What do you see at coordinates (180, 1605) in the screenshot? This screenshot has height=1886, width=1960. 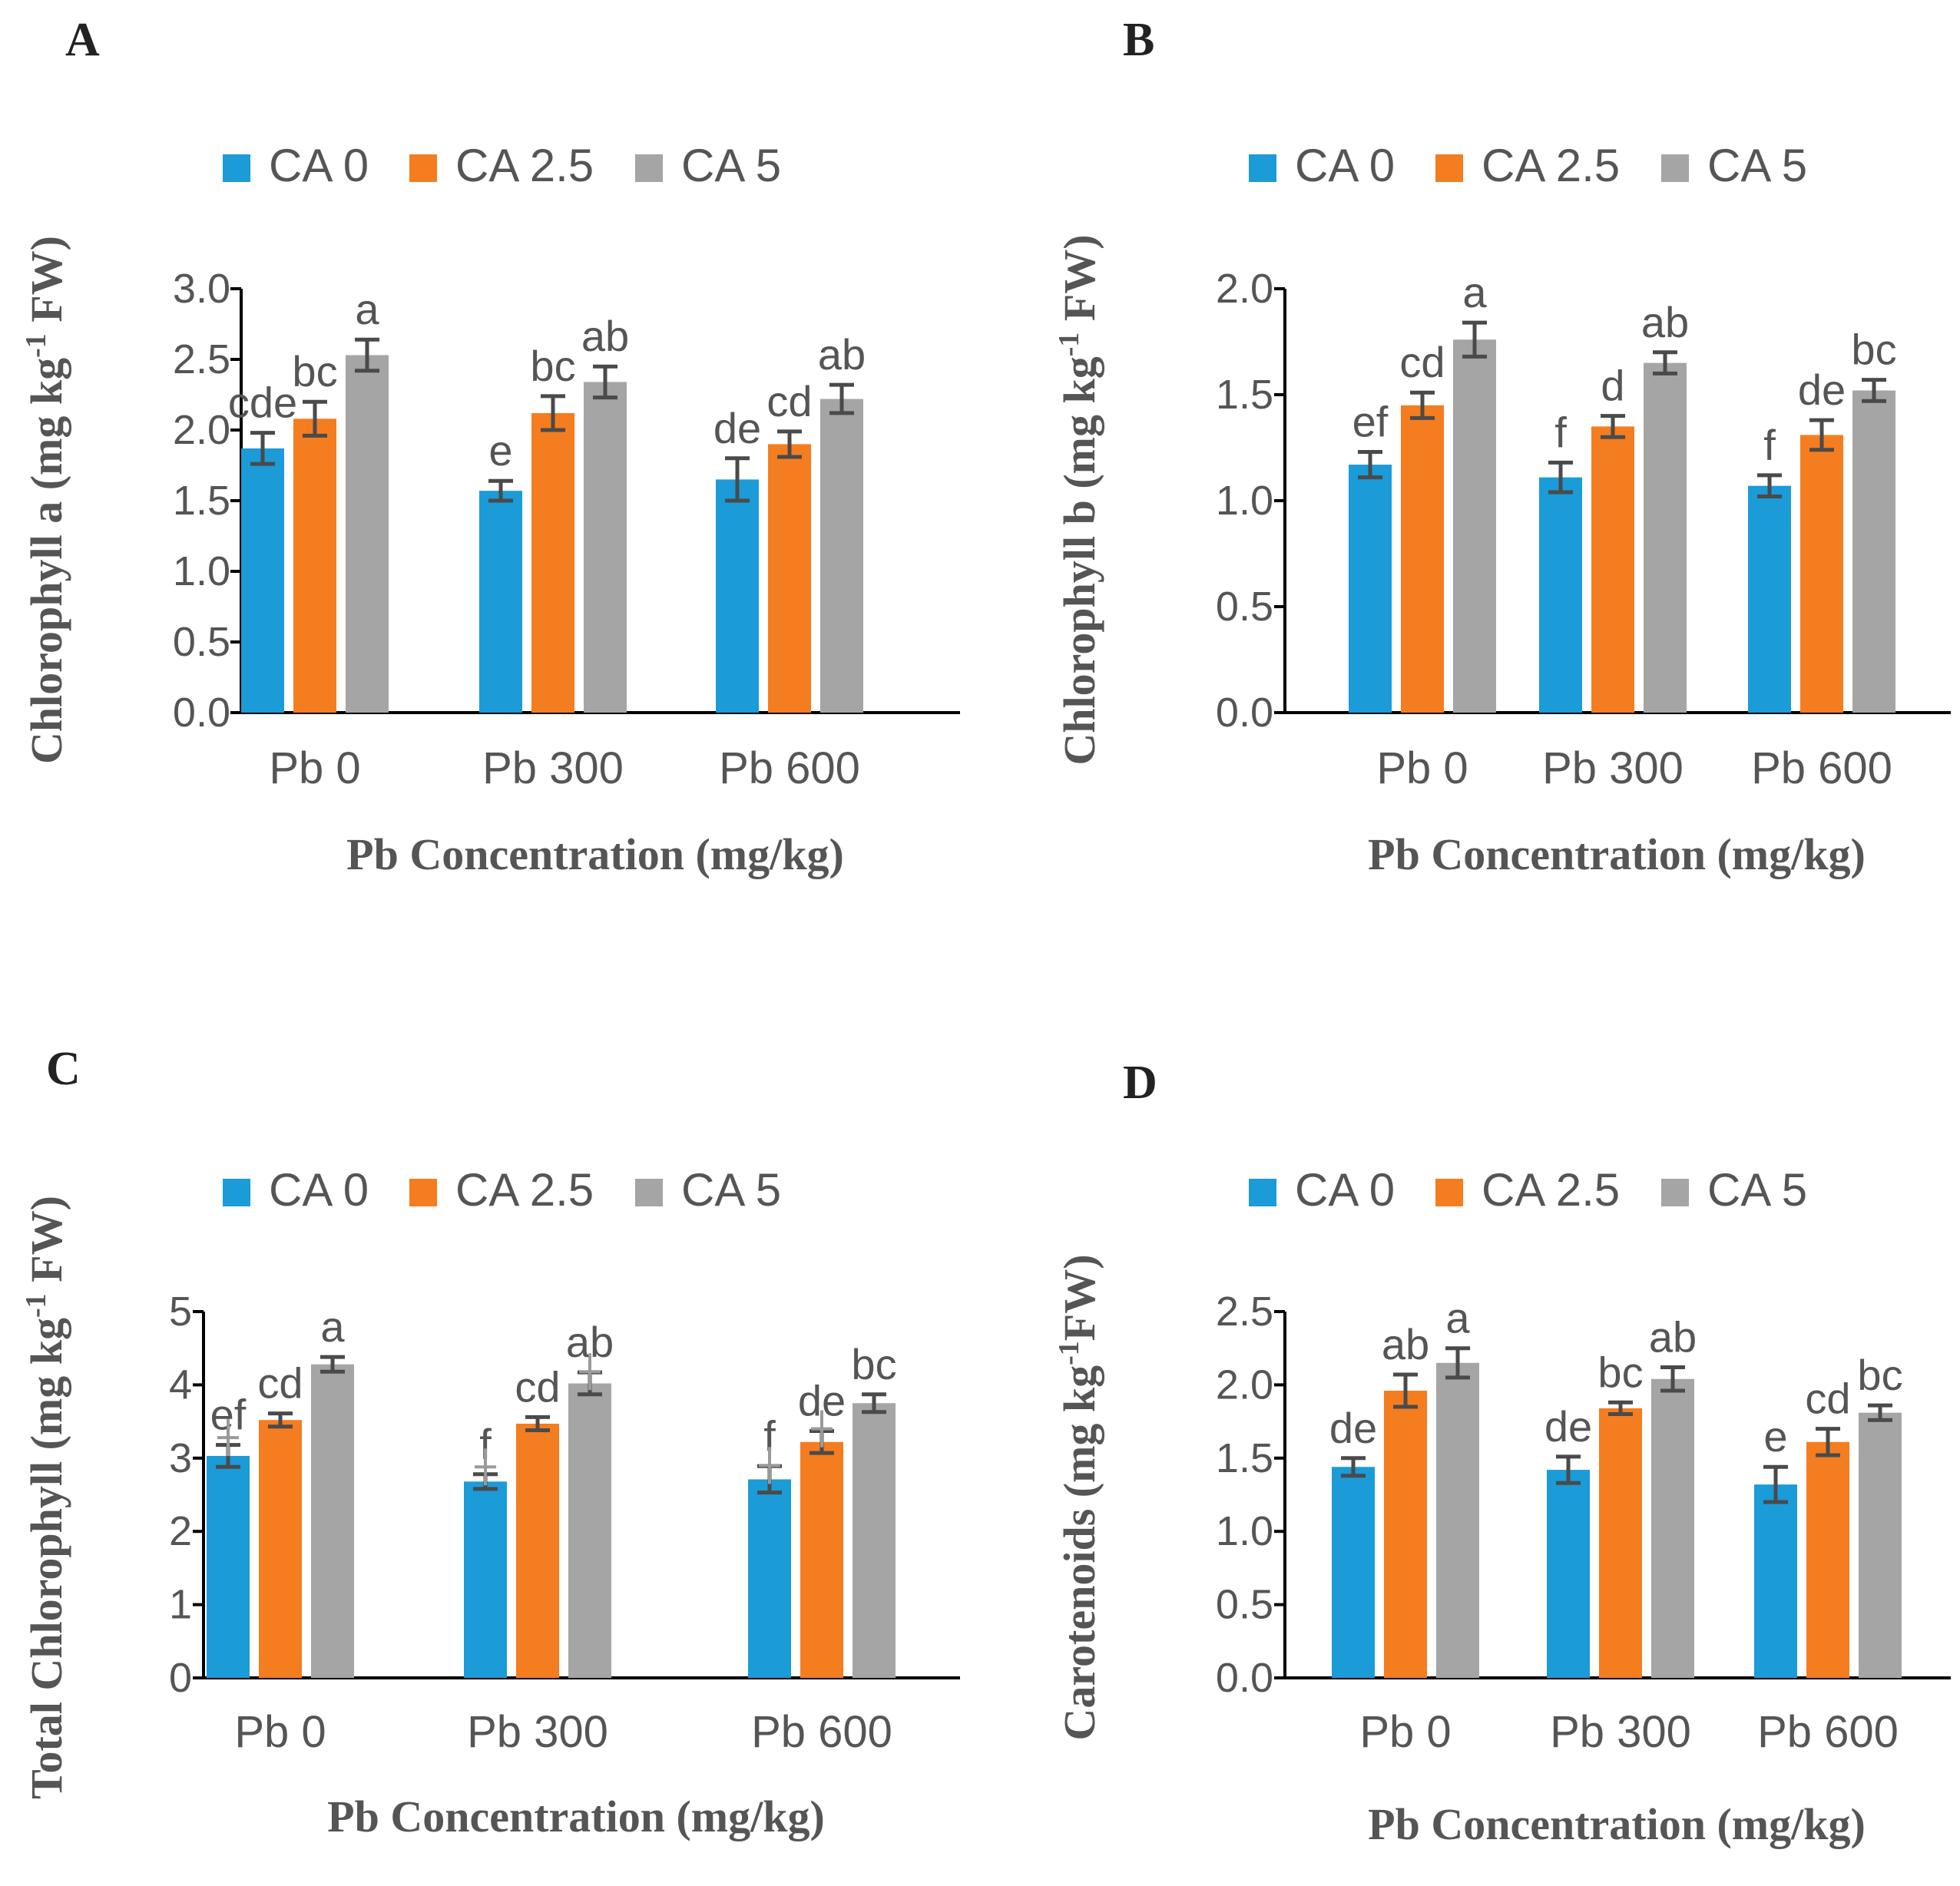 I see `y-tick-label: 1` at bounding box center [180, 1605].